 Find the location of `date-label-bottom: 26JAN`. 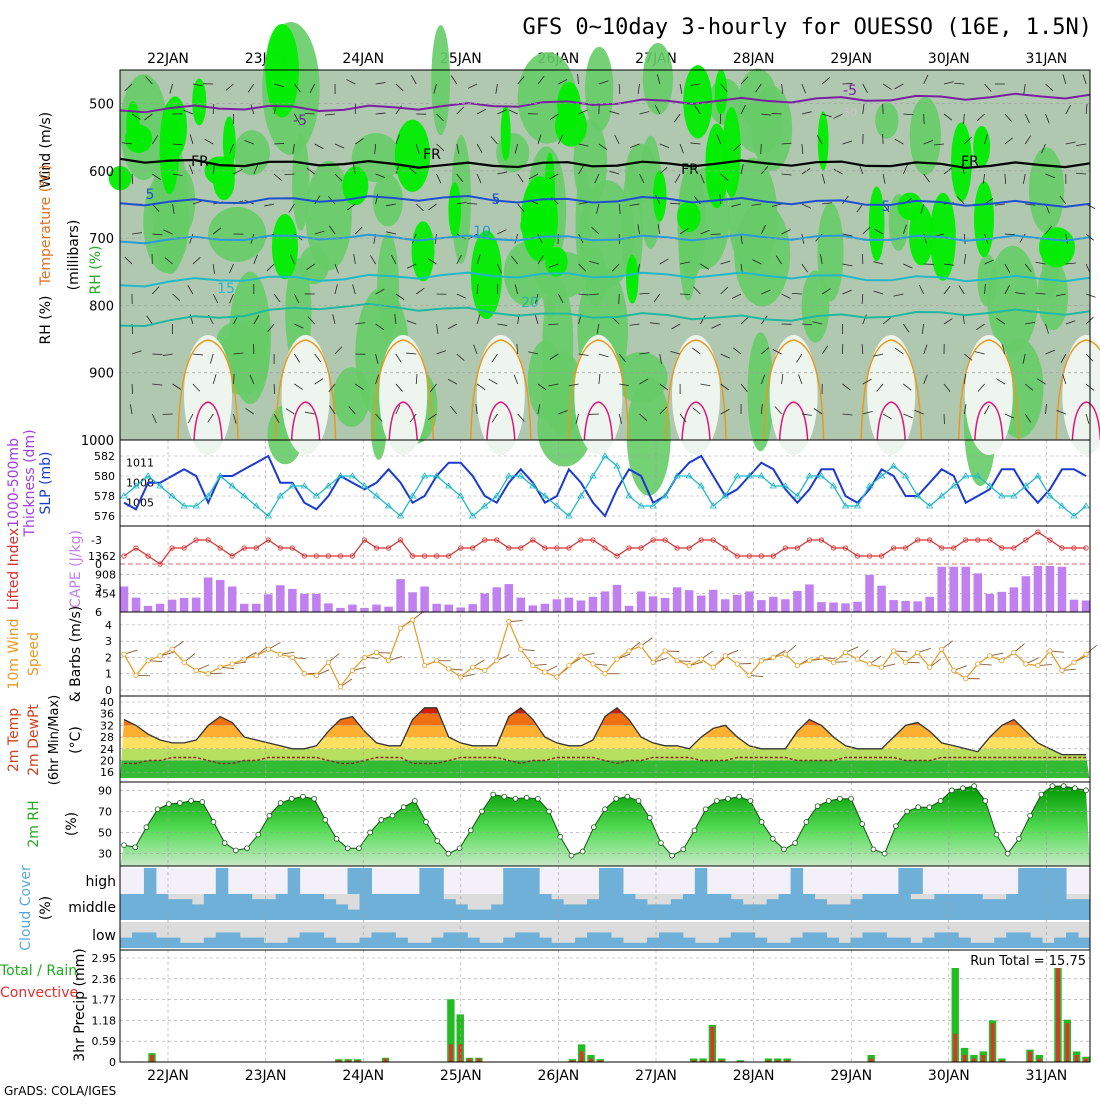

date-label-bottom: 26JAN is located at coordinates (559, 1076).